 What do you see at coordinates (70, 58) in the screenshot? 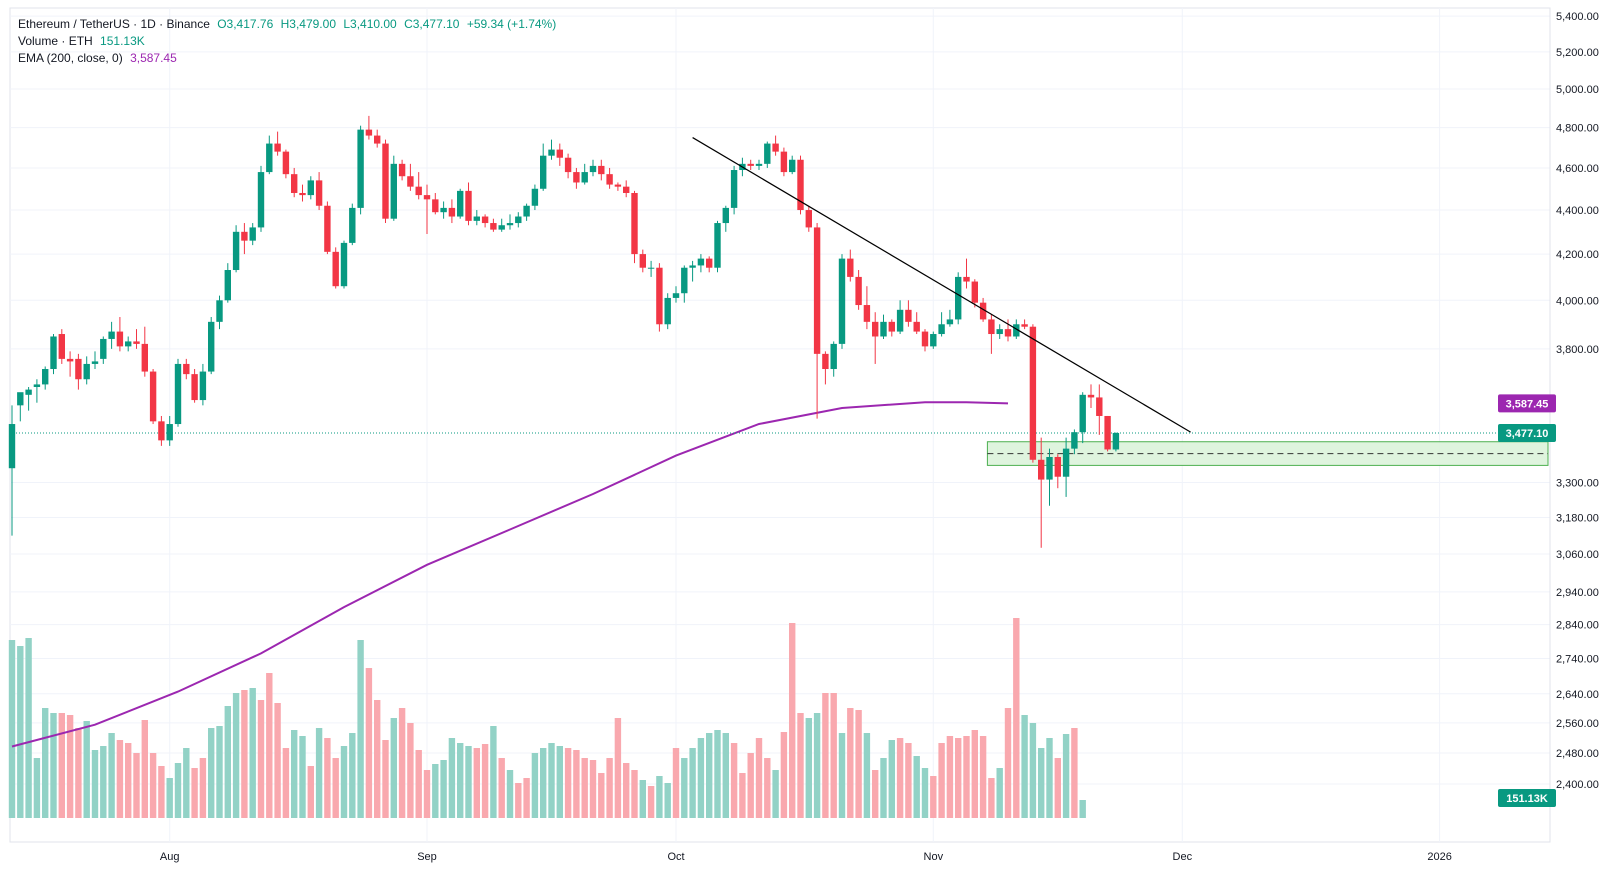
I see `ema-label: EMA (200, close, 0)` at bounding box center [70, 58].